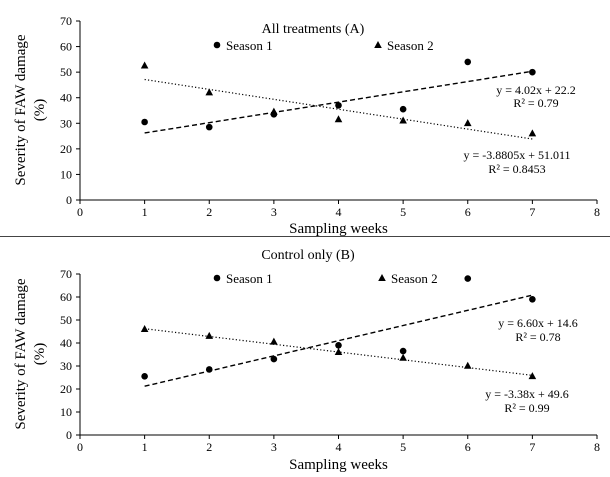  What do you see at coordinates (66, 47) in the screenshot?
I see `chart-a-y-tick-label: 60` at bounding box center [66, 47].